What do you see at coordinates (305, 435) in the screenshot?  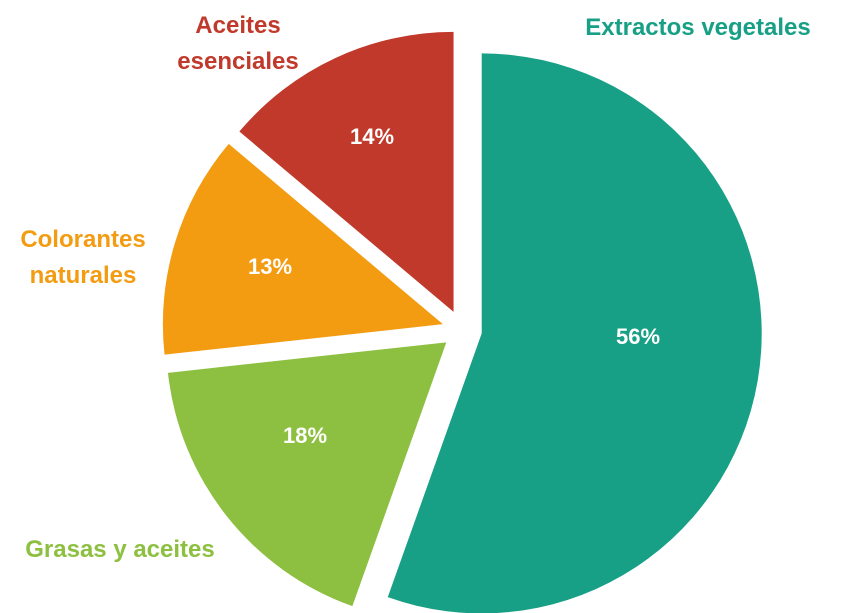 I see `slice-value-label: 18%` at bounding box center [305, 435].